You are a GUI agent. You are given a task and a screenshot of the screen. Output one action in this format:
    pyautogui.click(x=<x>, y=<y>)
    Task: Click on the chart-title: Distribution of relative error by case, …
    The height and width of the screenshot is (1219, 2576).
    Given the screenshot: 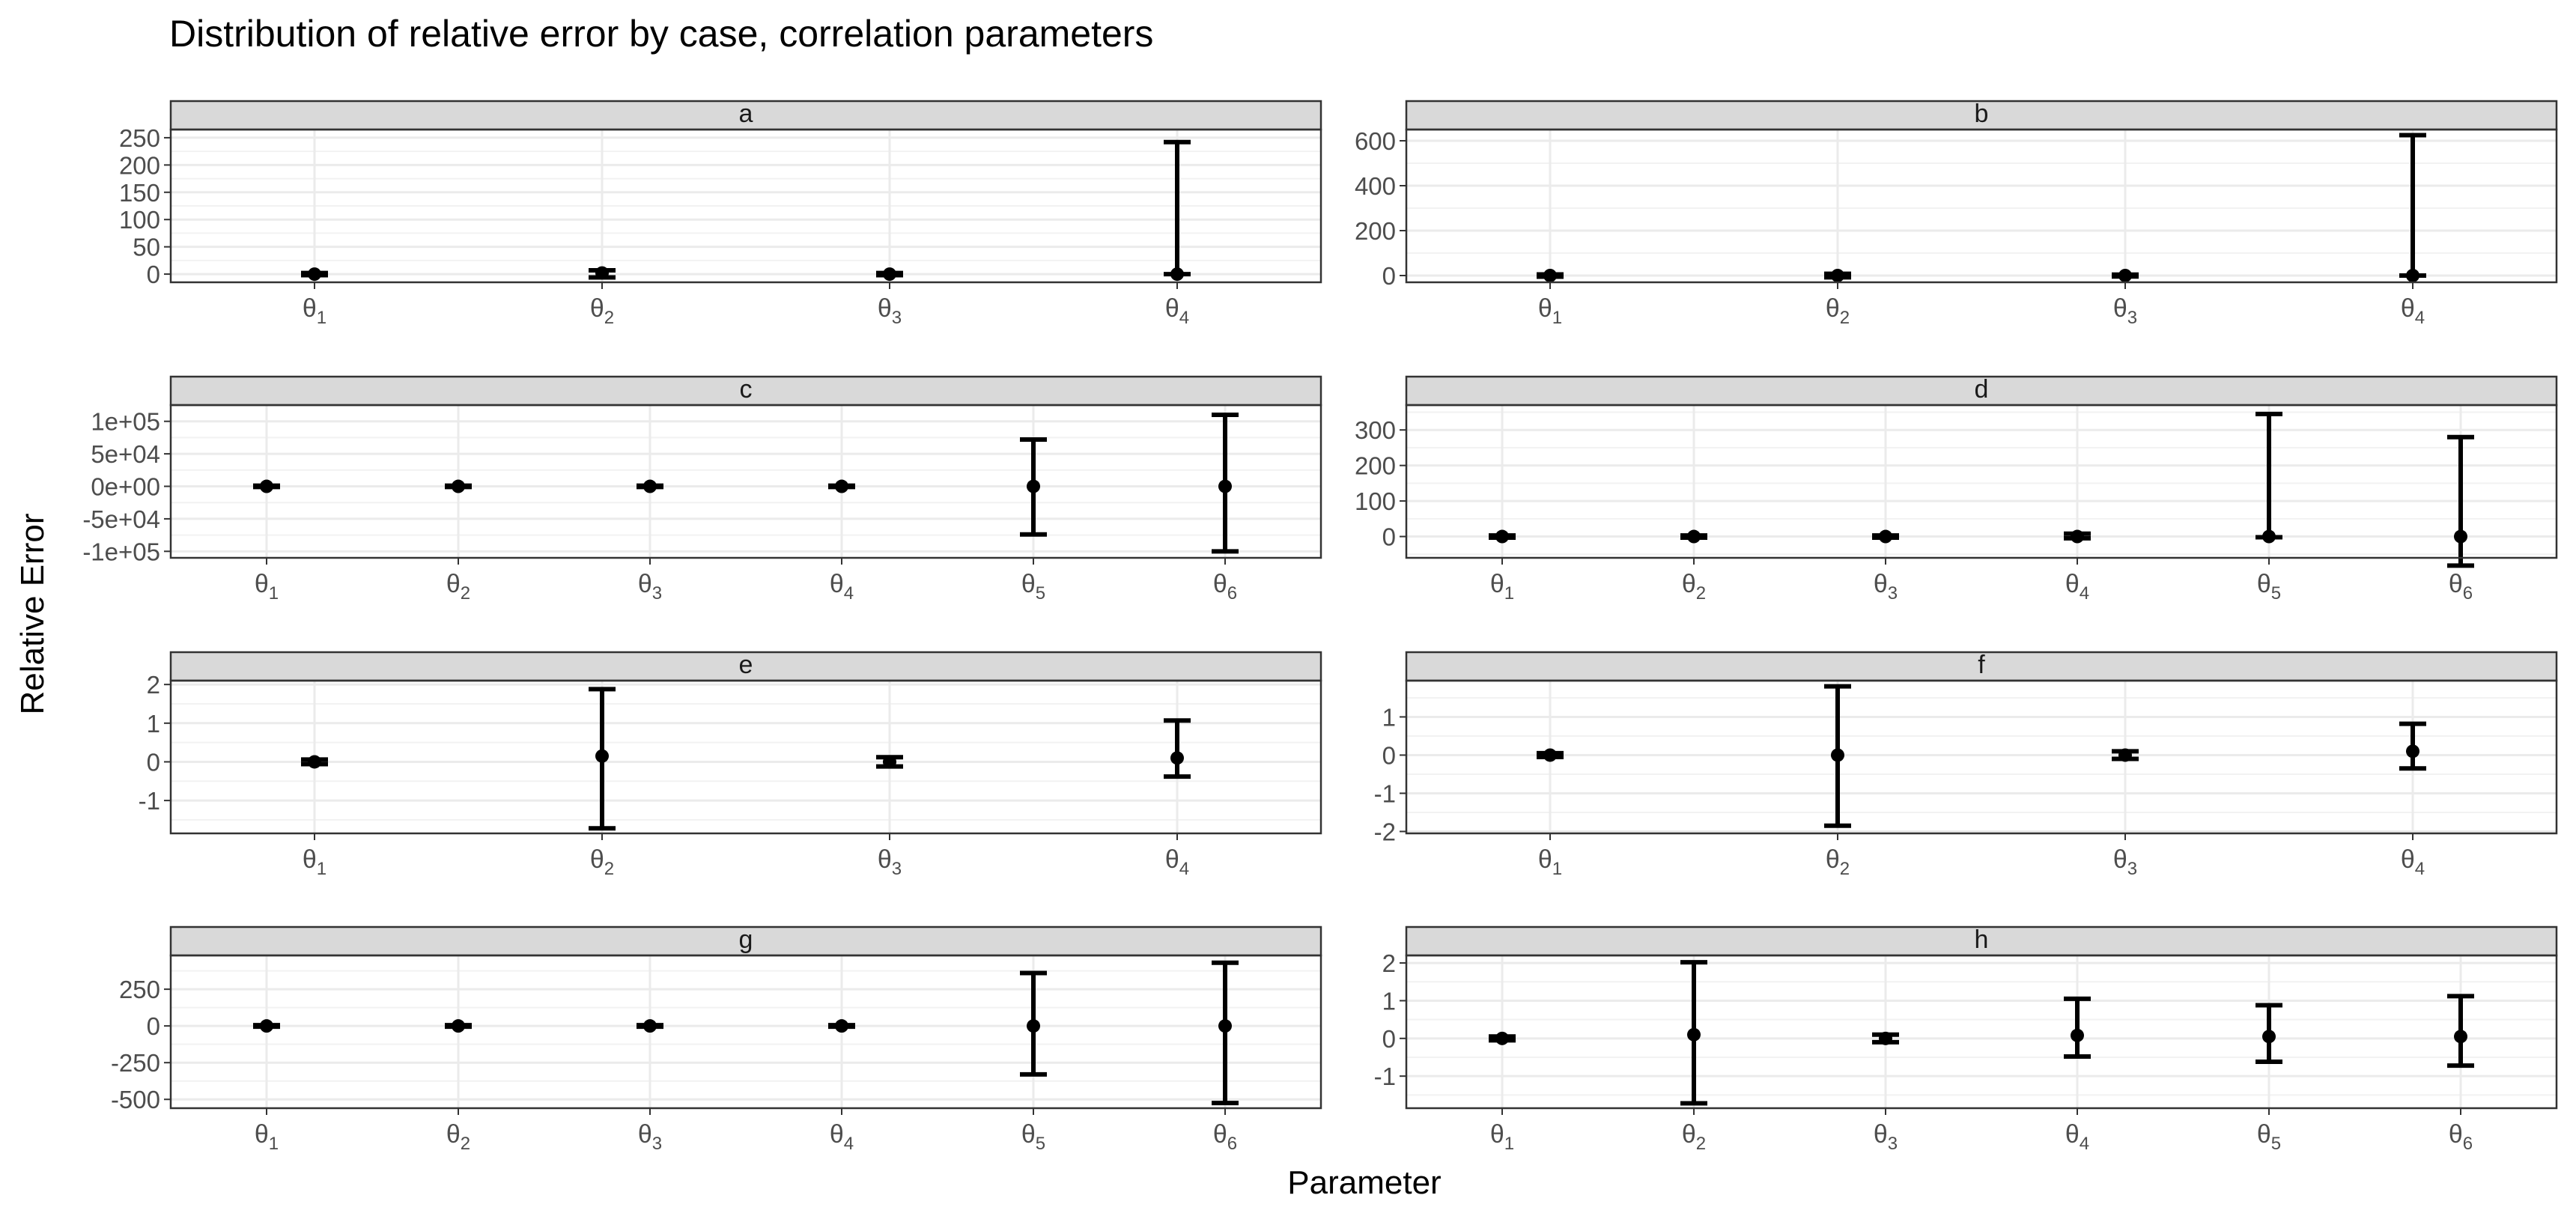 What is the action you would take?
    pyautogui.click(x=661, y=34)
    